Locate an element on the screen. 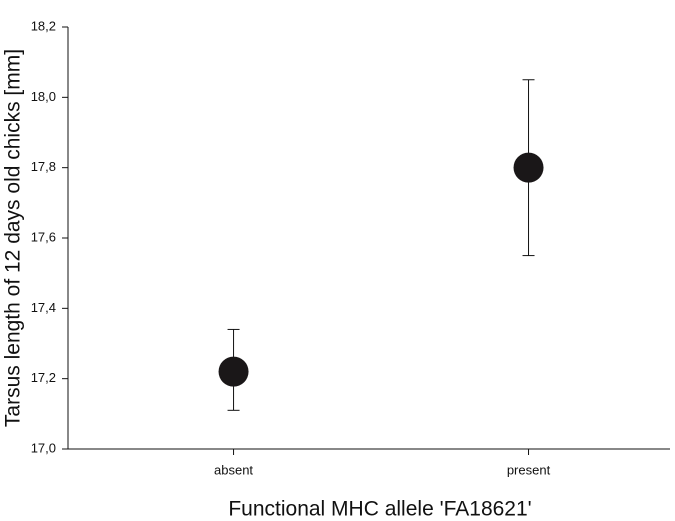 The height and width of the screenshot is (521, 675). y-tick-label: 18,2 is located at coordinates (43, 25).